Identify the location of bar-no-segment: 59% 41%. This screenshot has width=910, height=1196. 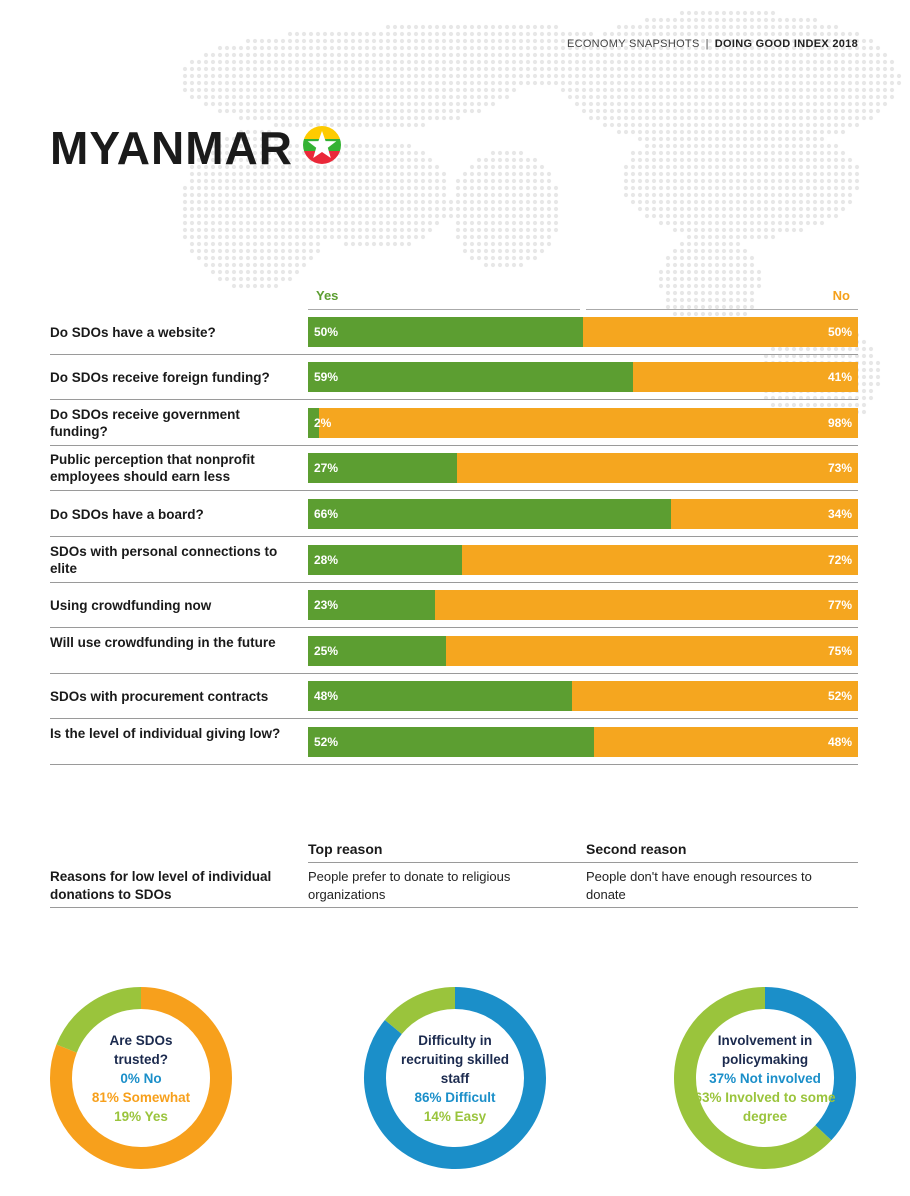
(583, 377).